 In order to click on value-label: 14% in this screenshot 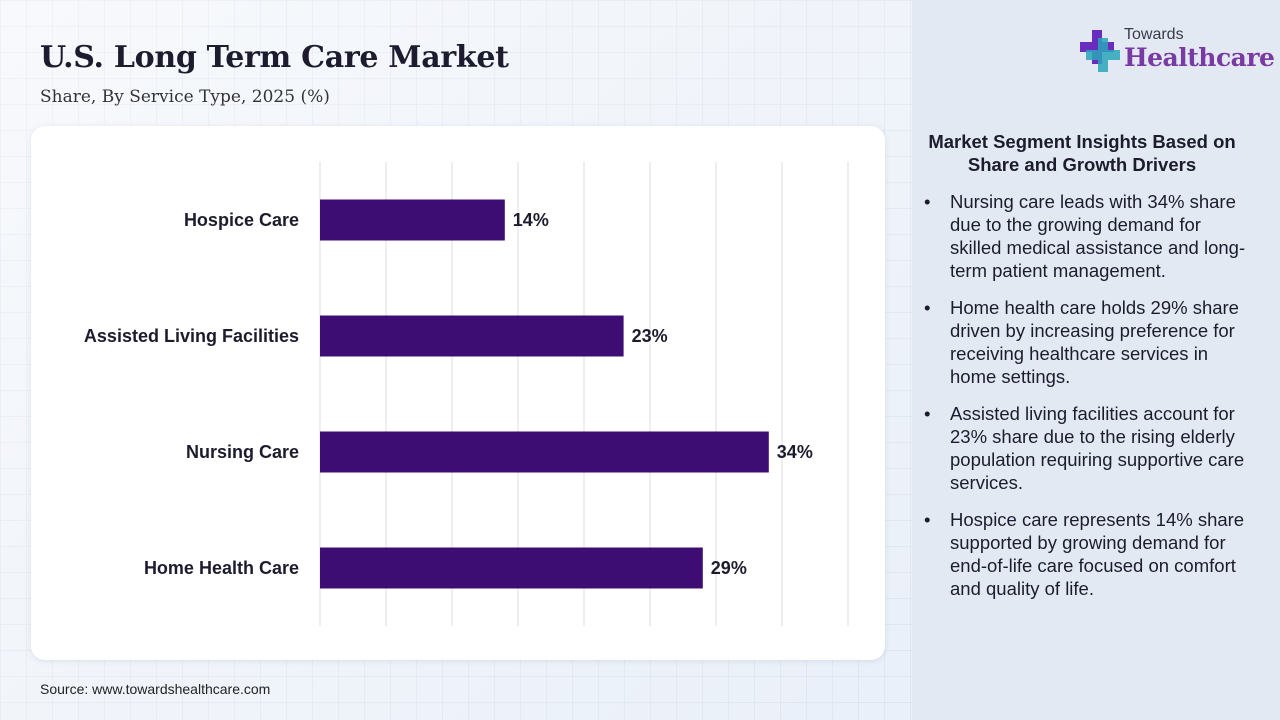, I will do `click(531, 220)`.